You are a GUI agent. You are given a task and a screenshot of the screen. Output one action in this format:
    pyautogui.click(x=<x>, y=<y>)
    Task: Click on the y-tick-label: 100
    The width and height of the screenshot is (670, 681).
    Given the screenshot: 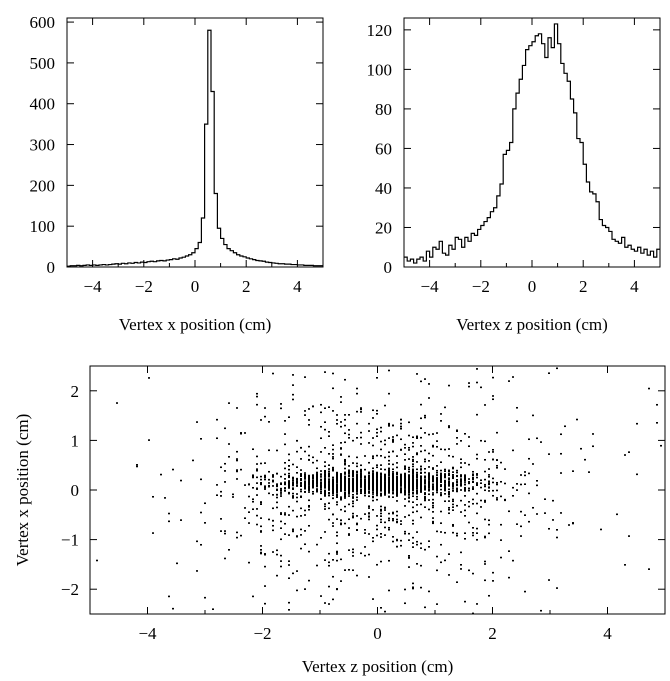 What is the action you would take?
    pyautogui.click(x=43, y=226)
    